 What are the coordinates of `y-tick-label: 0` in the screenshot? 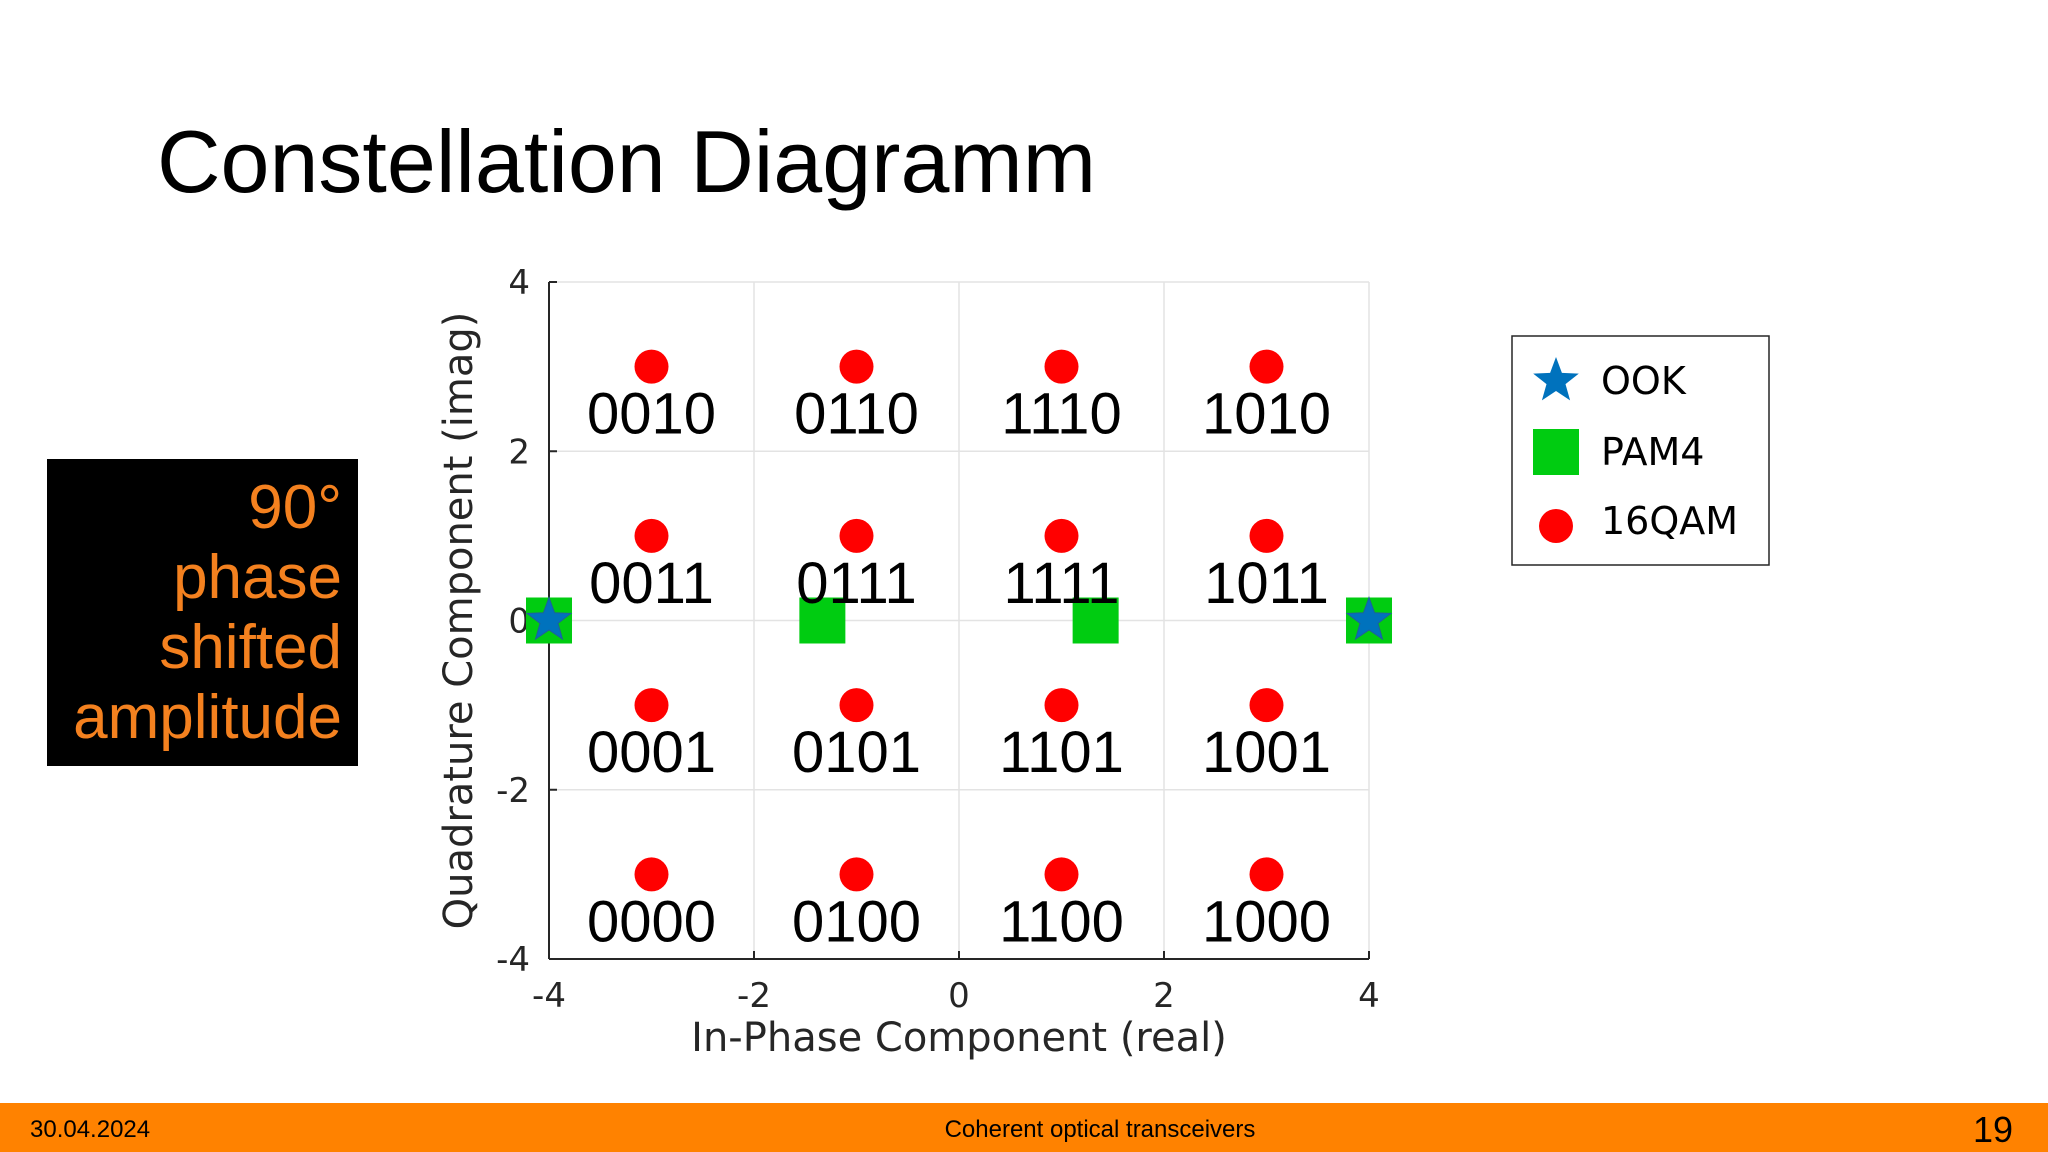 It's located at (519, 622).